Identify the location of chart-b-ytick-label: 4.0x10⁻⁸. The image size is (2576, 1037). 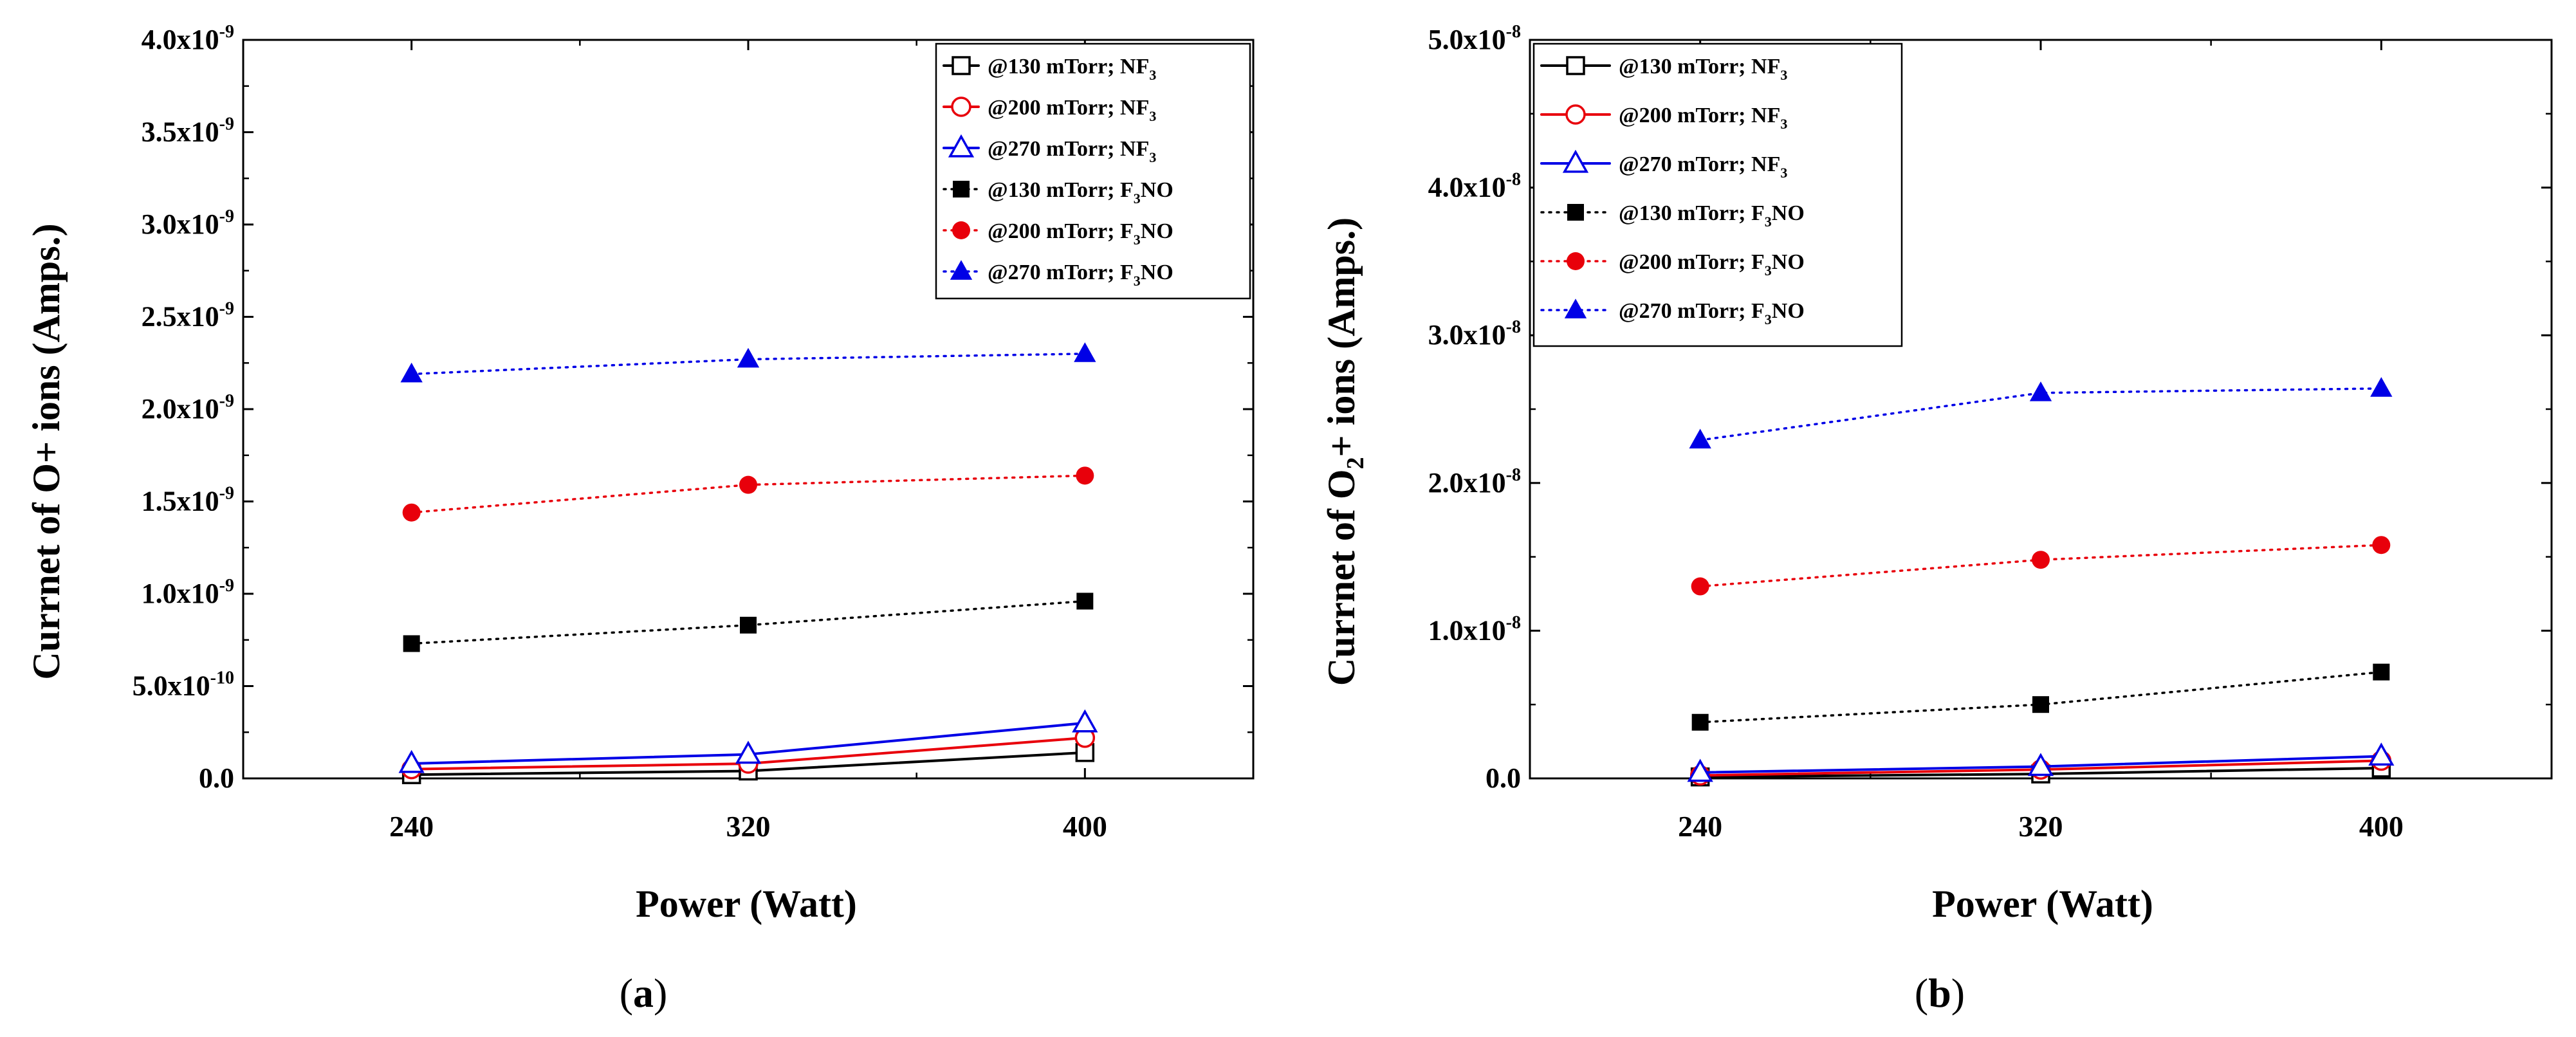
(1474, 186).